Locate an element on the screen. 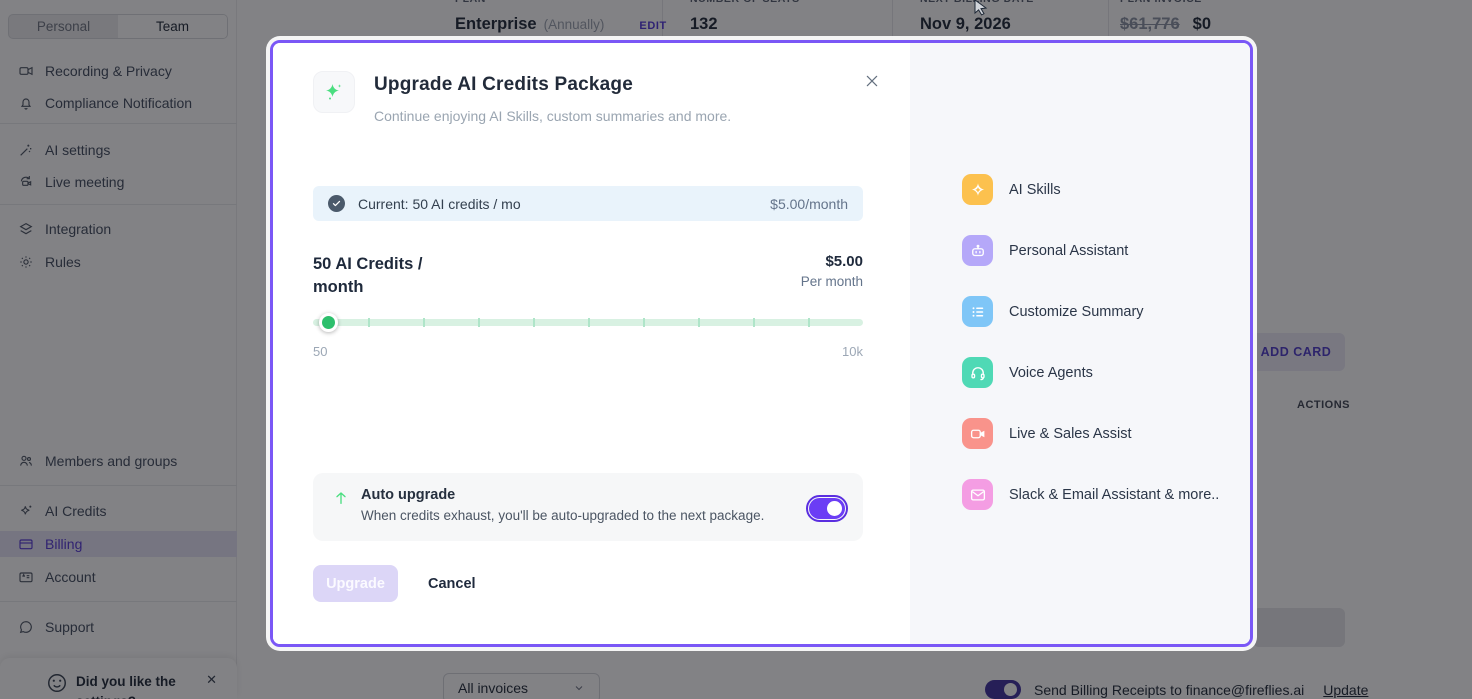 Image resolution: width=1472 pixels, height=699 pixels. check-circle-icon is located at coordinates (336, 203).